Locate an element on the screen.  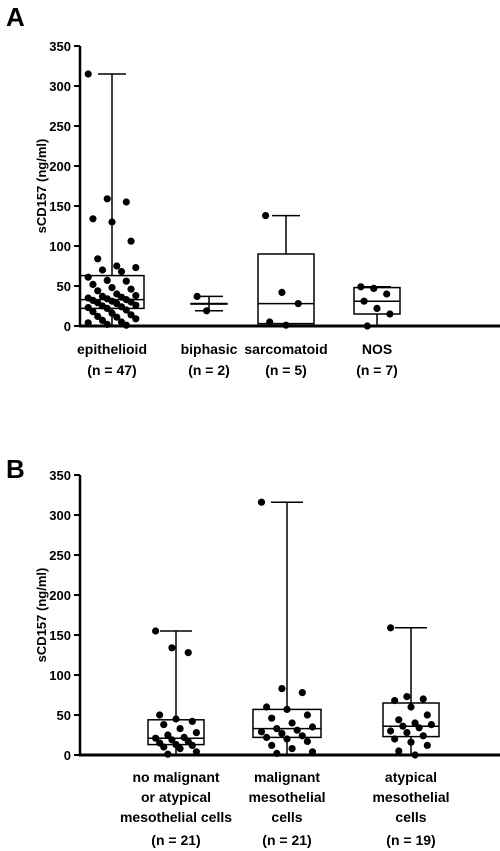
category-label: mesothelial is located at coordinates (410, 797).